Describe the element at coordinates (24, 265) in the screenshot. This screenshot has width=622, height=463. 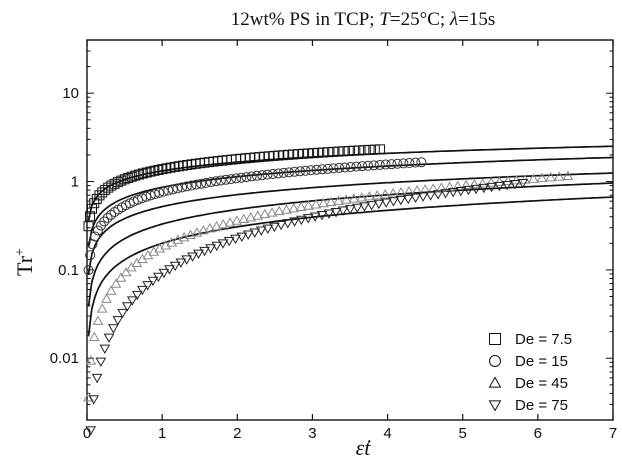
I see `y-axis-label-text: Tr` at that location.